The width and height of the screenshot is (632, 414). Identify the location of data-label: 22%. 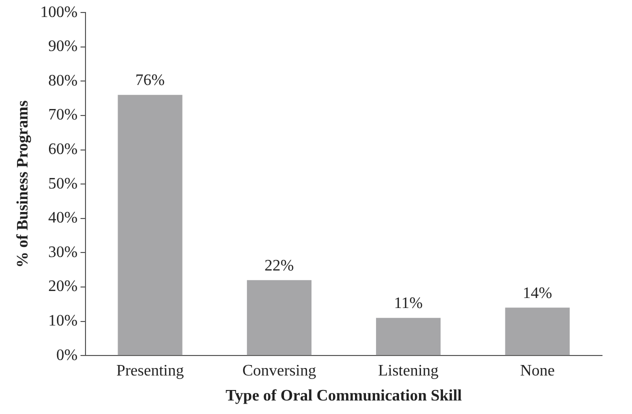
(279, 265).